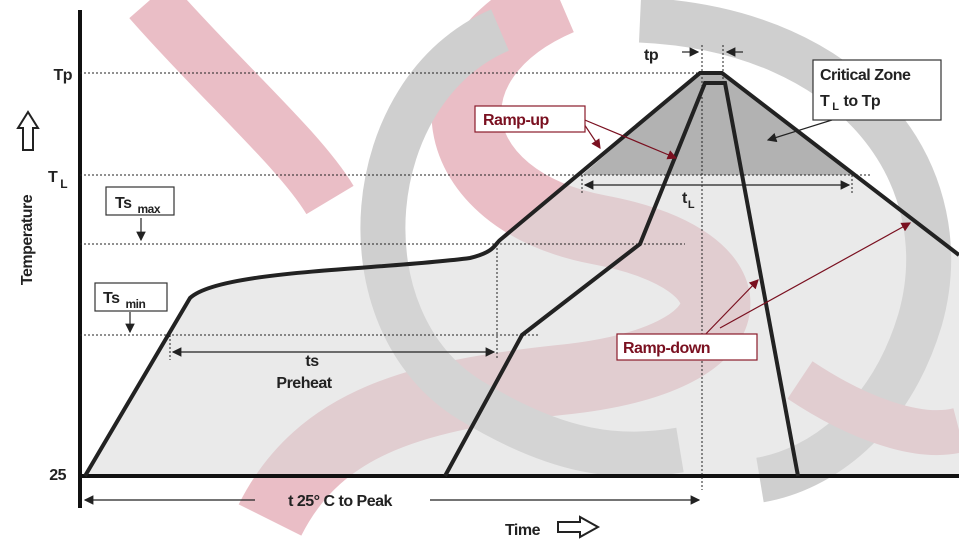 The width and height of the screenshot is (959, 546). Describe the element at coordinates (28, 130) in the screenshot. I see `y-arrow-icon` at that location.